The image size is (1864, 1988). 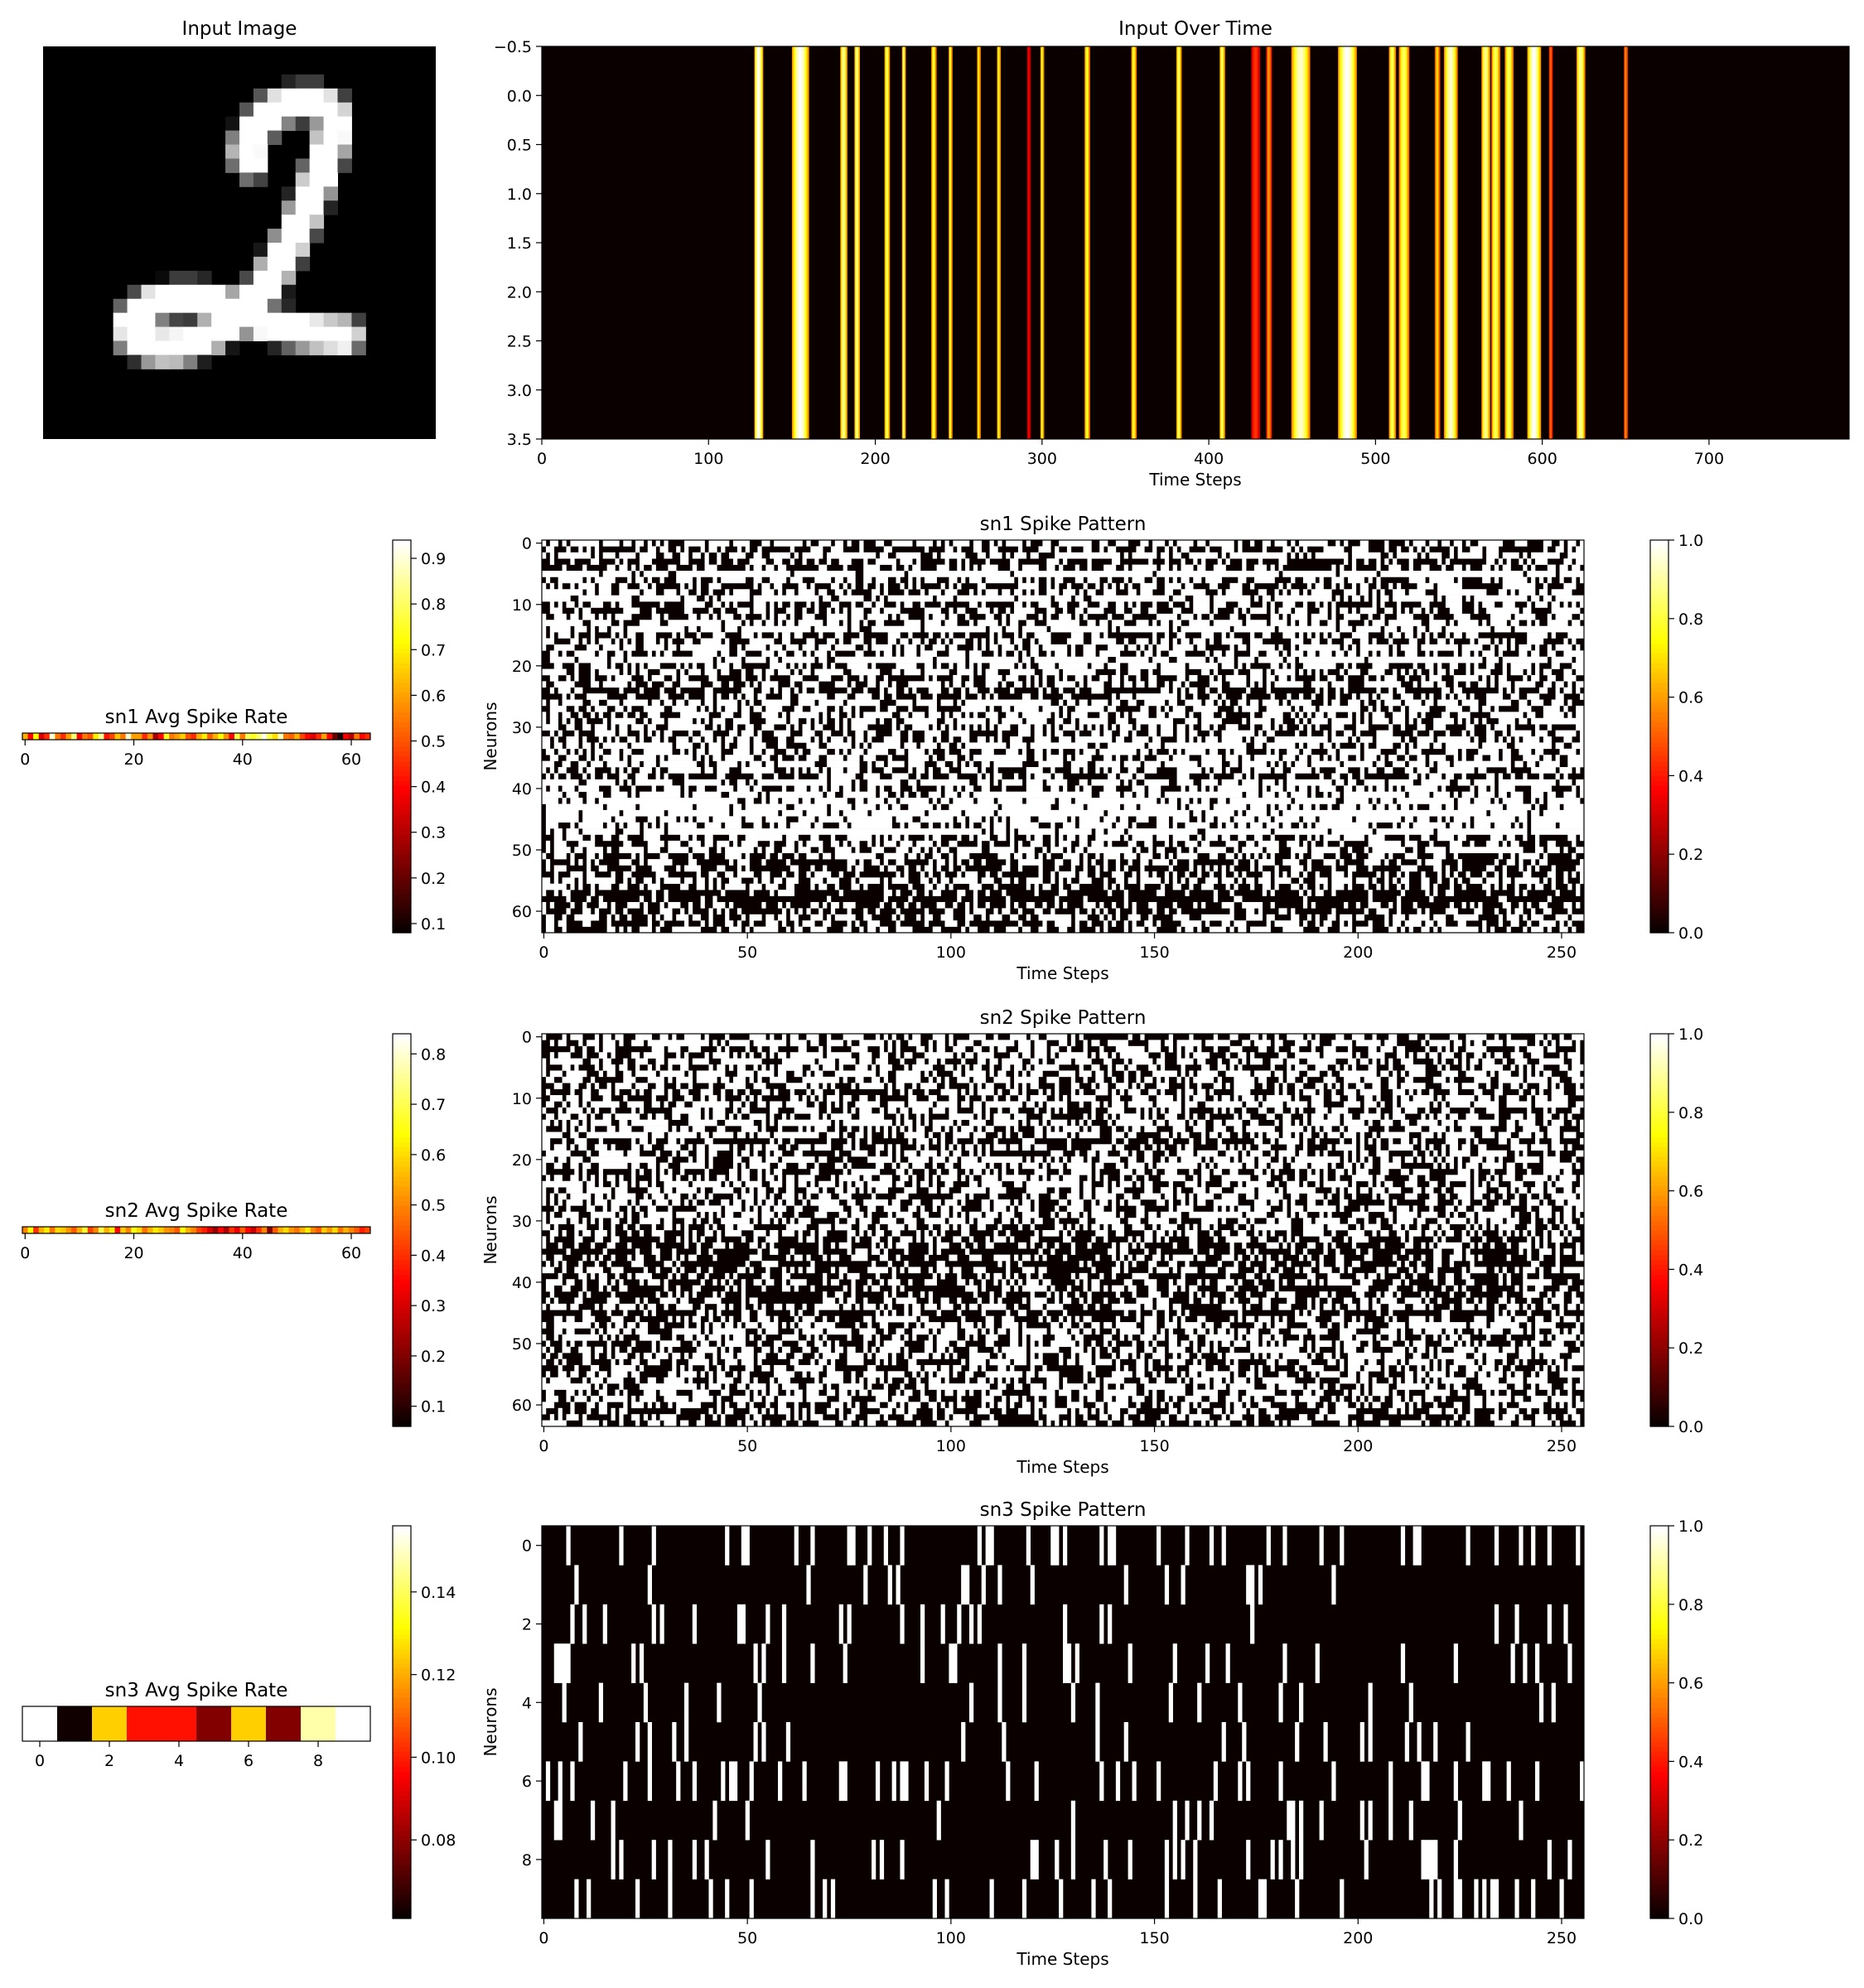 I want to click on sn2-avg-cell, so click(x=362, y=1230).